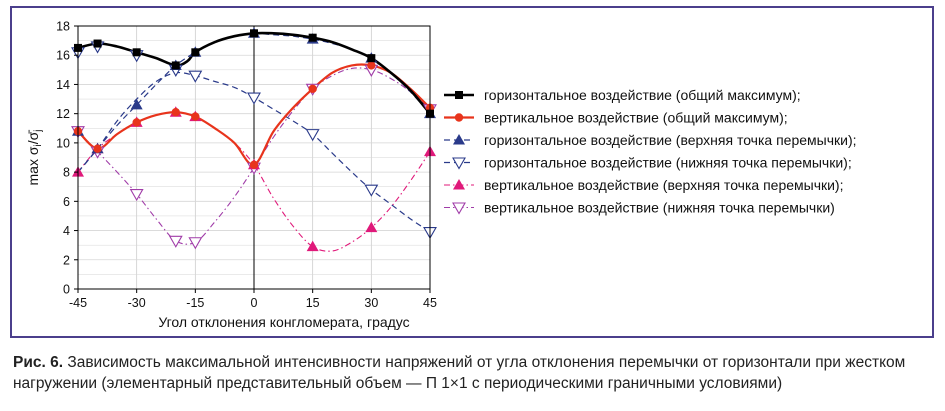 This screenshot has width=945, height=411. Describe the element at coordinates (38, 131) in the screenshot. I see `y-axis-label-sub-j: j` at that location.